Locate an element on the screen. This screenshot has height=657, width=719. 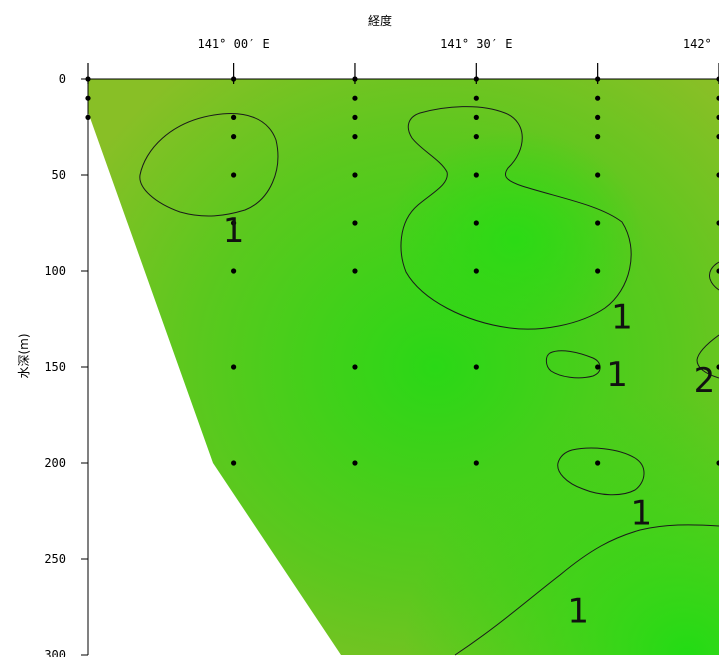
y-ticks: 0 50 100 150 200 250 300 is located at coordinates (66, 364).